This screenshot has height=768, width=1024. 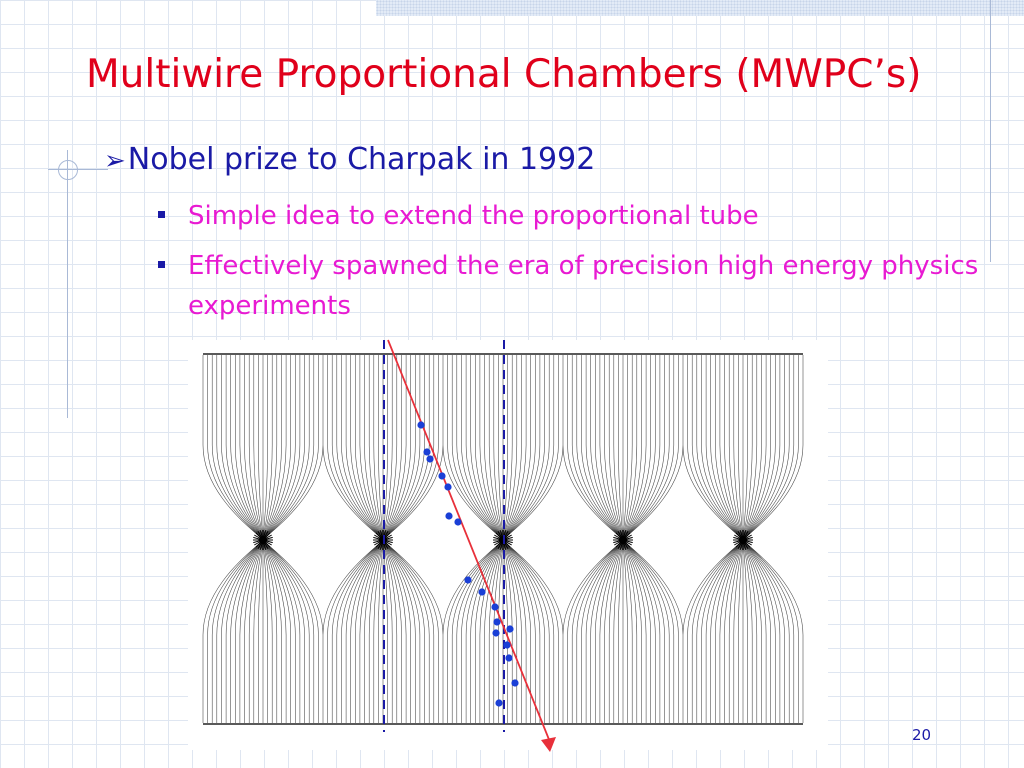 What do you see at coordinates (78, 169) in the screenshot?
I see `left-decorative-crossbar` at bounding box center [78, 169].